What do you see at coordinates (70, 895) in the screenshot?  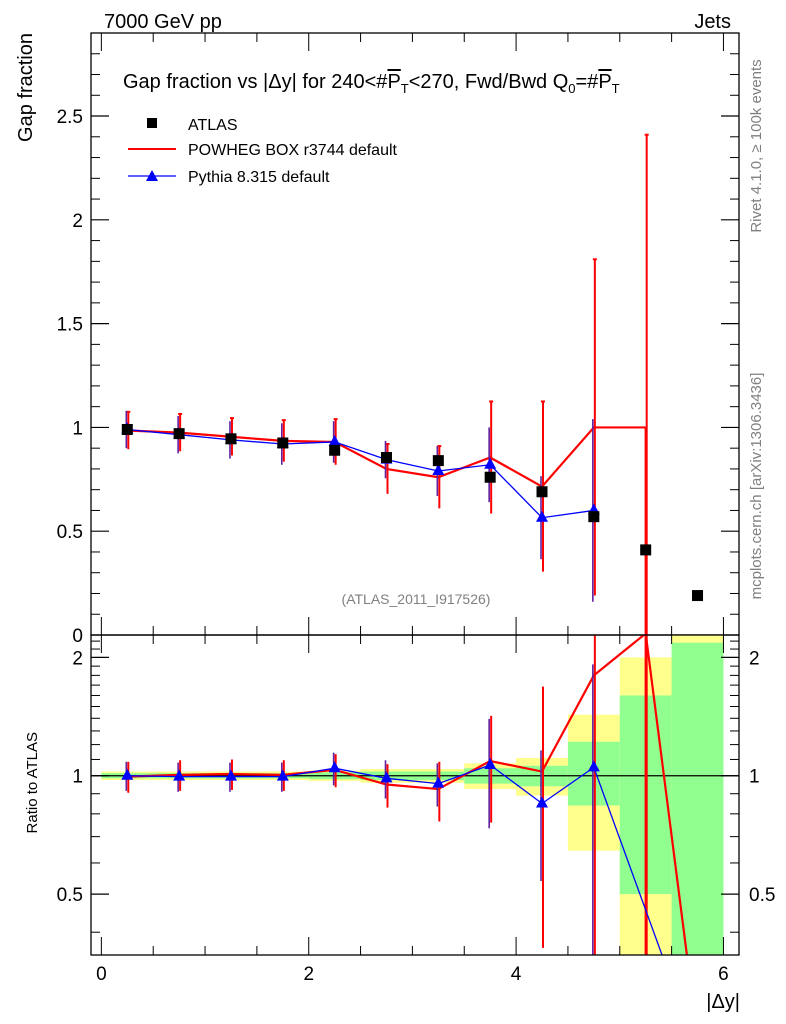 I see `ratio-ytick-label: 0.5` at bounding box center [70, 895].